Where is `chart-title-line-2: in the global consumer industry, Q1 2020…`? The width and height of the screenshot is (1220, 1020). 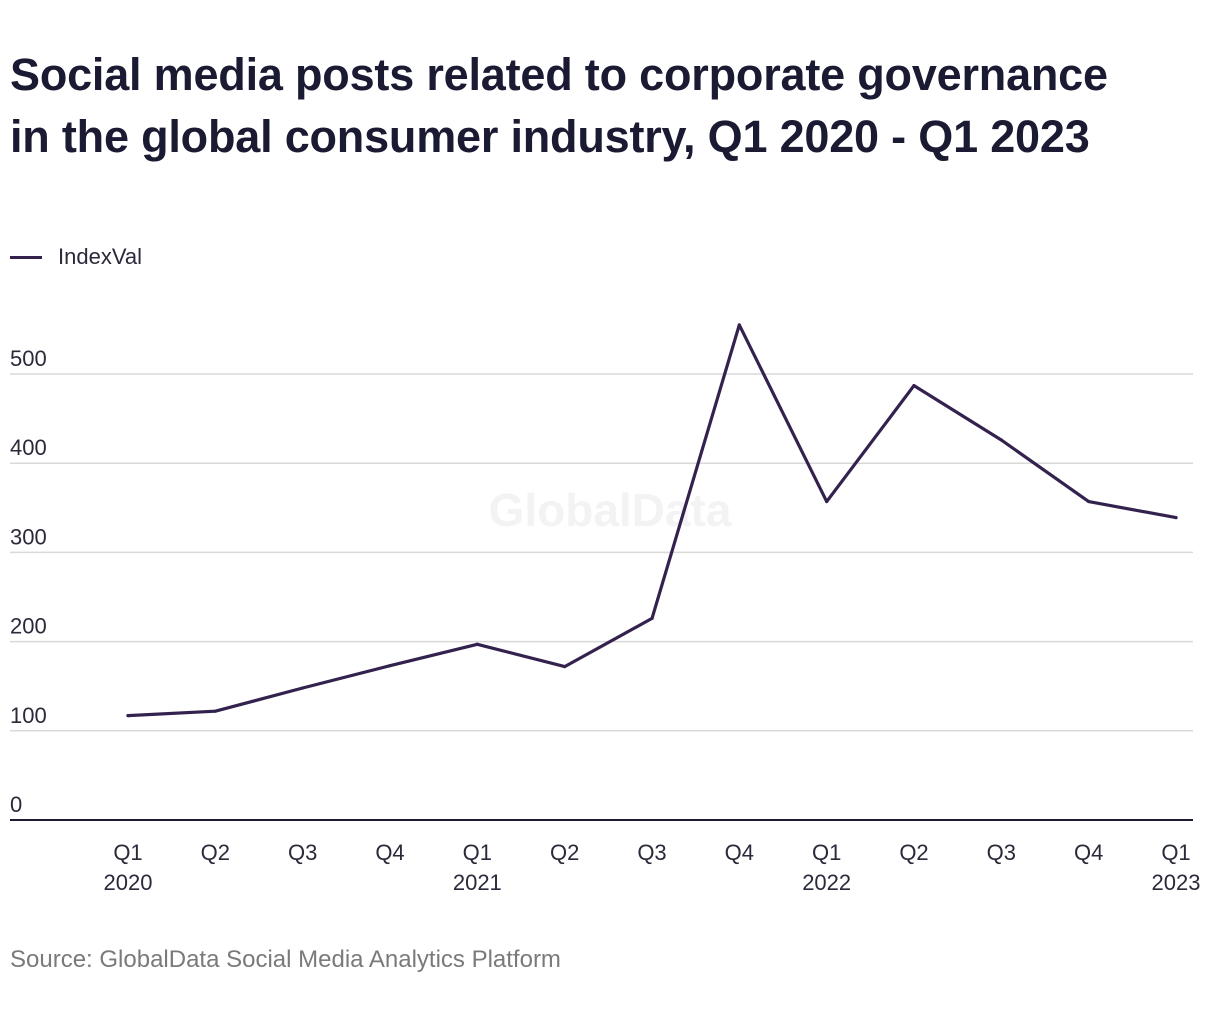 chart-title-line-2: in the global consumer industry, Q1 2020… is located at coordinates (550, 136).